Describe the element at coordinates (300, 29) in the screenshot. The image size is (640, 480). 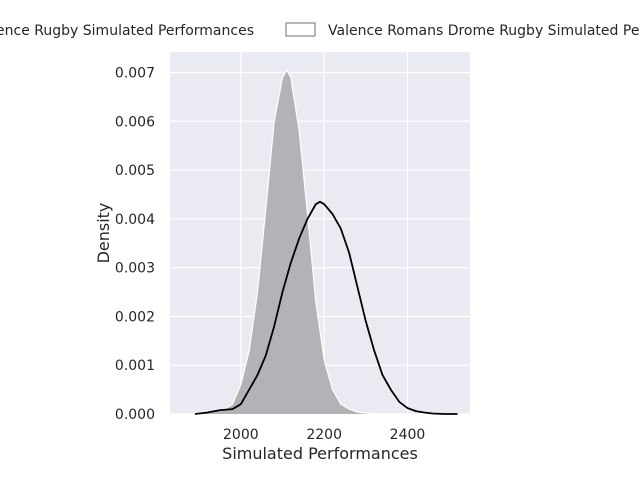
I see `legend-swatch-valence` at that location.